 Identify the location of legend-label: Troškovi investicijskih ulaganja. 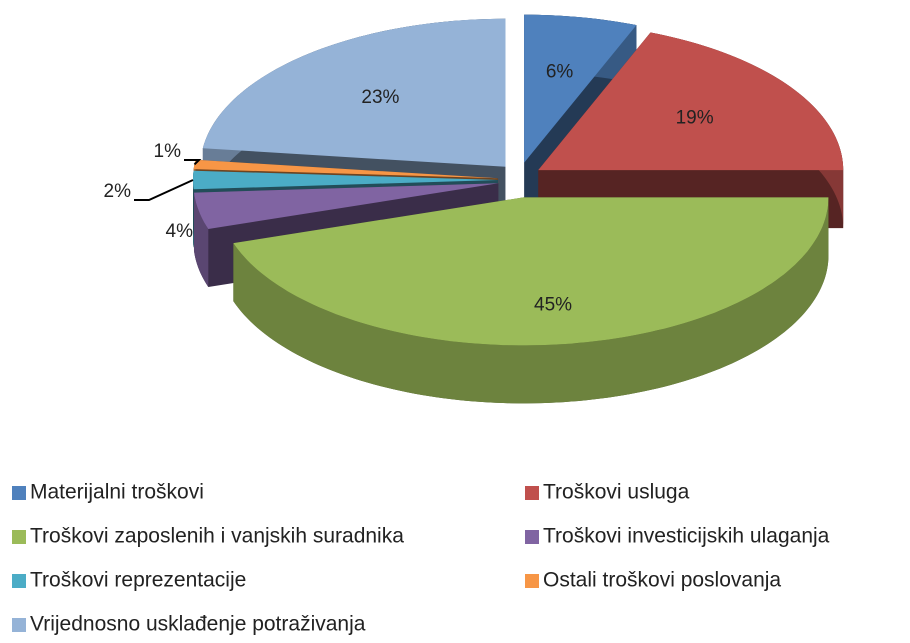
(686, 536).